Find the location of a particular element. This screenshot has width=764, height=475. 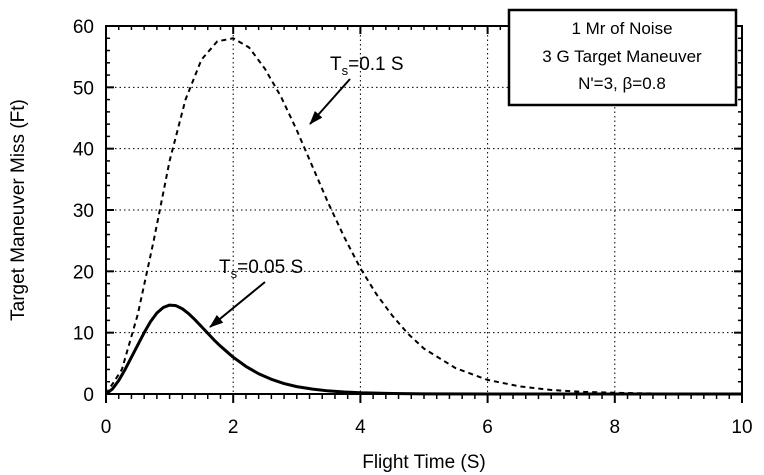

legend-line-1: 1 Mr of Noise is located at coordinates (621, 28).